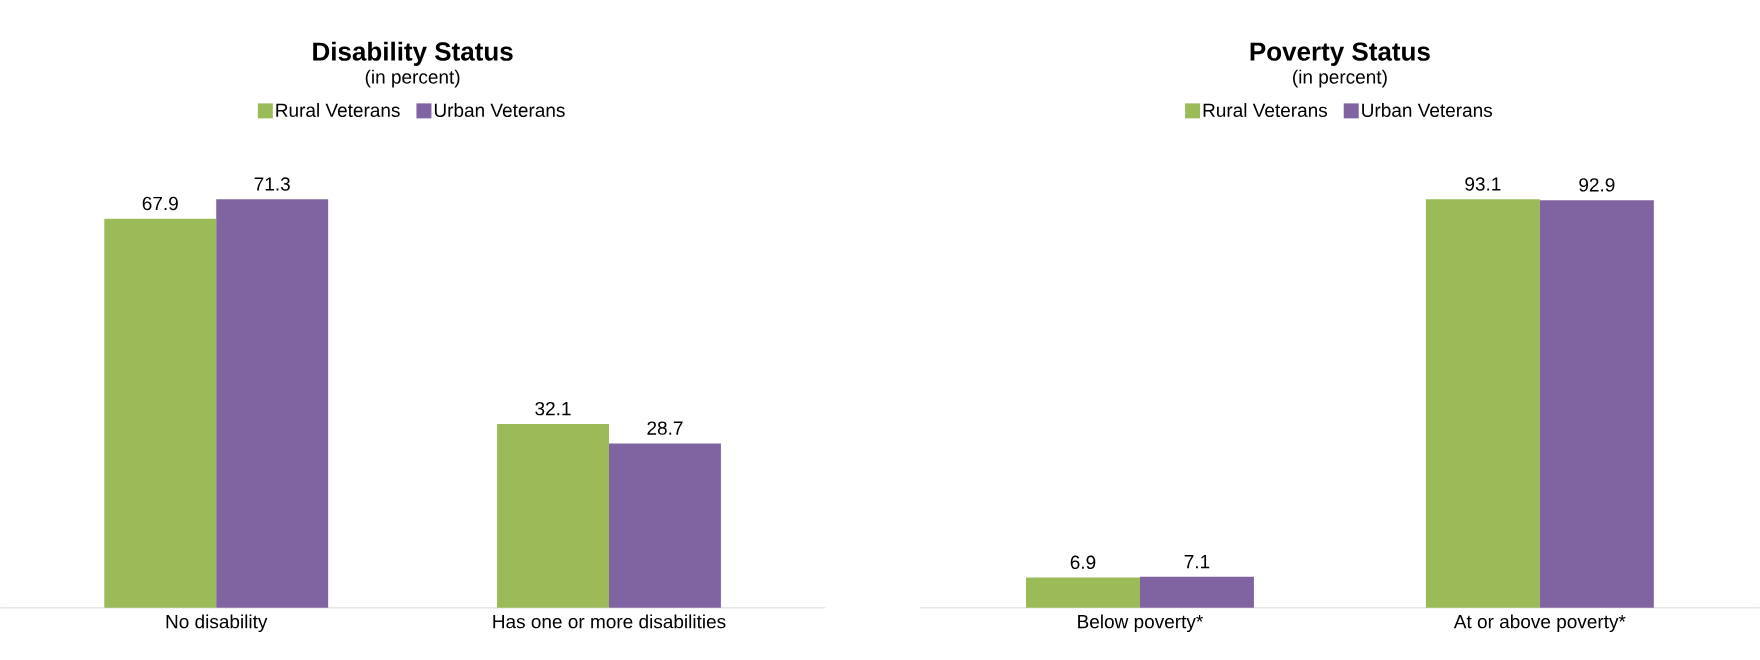 This screenshot has height=660, width=1760. What do you see at coordinates (272, 184) in the screenshot?
I see `data-label: 71.3` at bounding box center [272, 184].